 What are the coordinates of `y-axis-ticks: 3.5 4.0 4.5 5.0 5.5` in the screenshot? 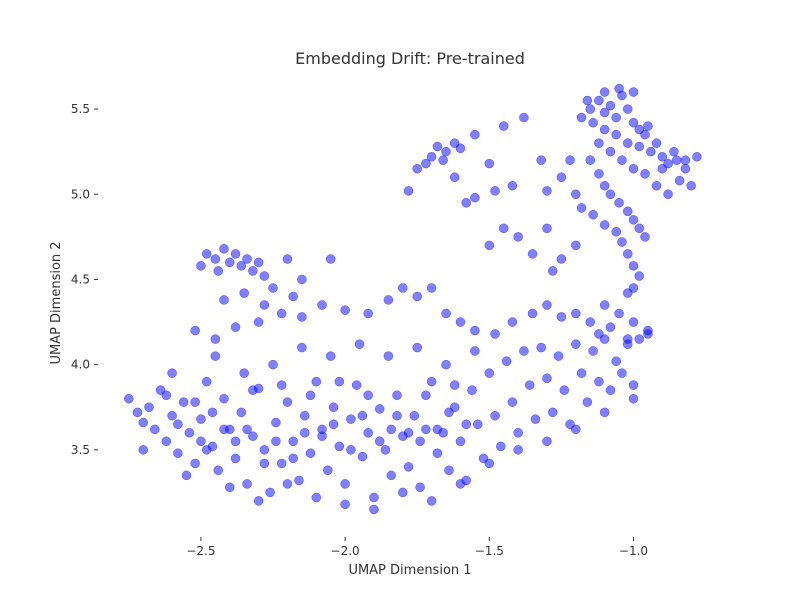 It's located at (84, 279).